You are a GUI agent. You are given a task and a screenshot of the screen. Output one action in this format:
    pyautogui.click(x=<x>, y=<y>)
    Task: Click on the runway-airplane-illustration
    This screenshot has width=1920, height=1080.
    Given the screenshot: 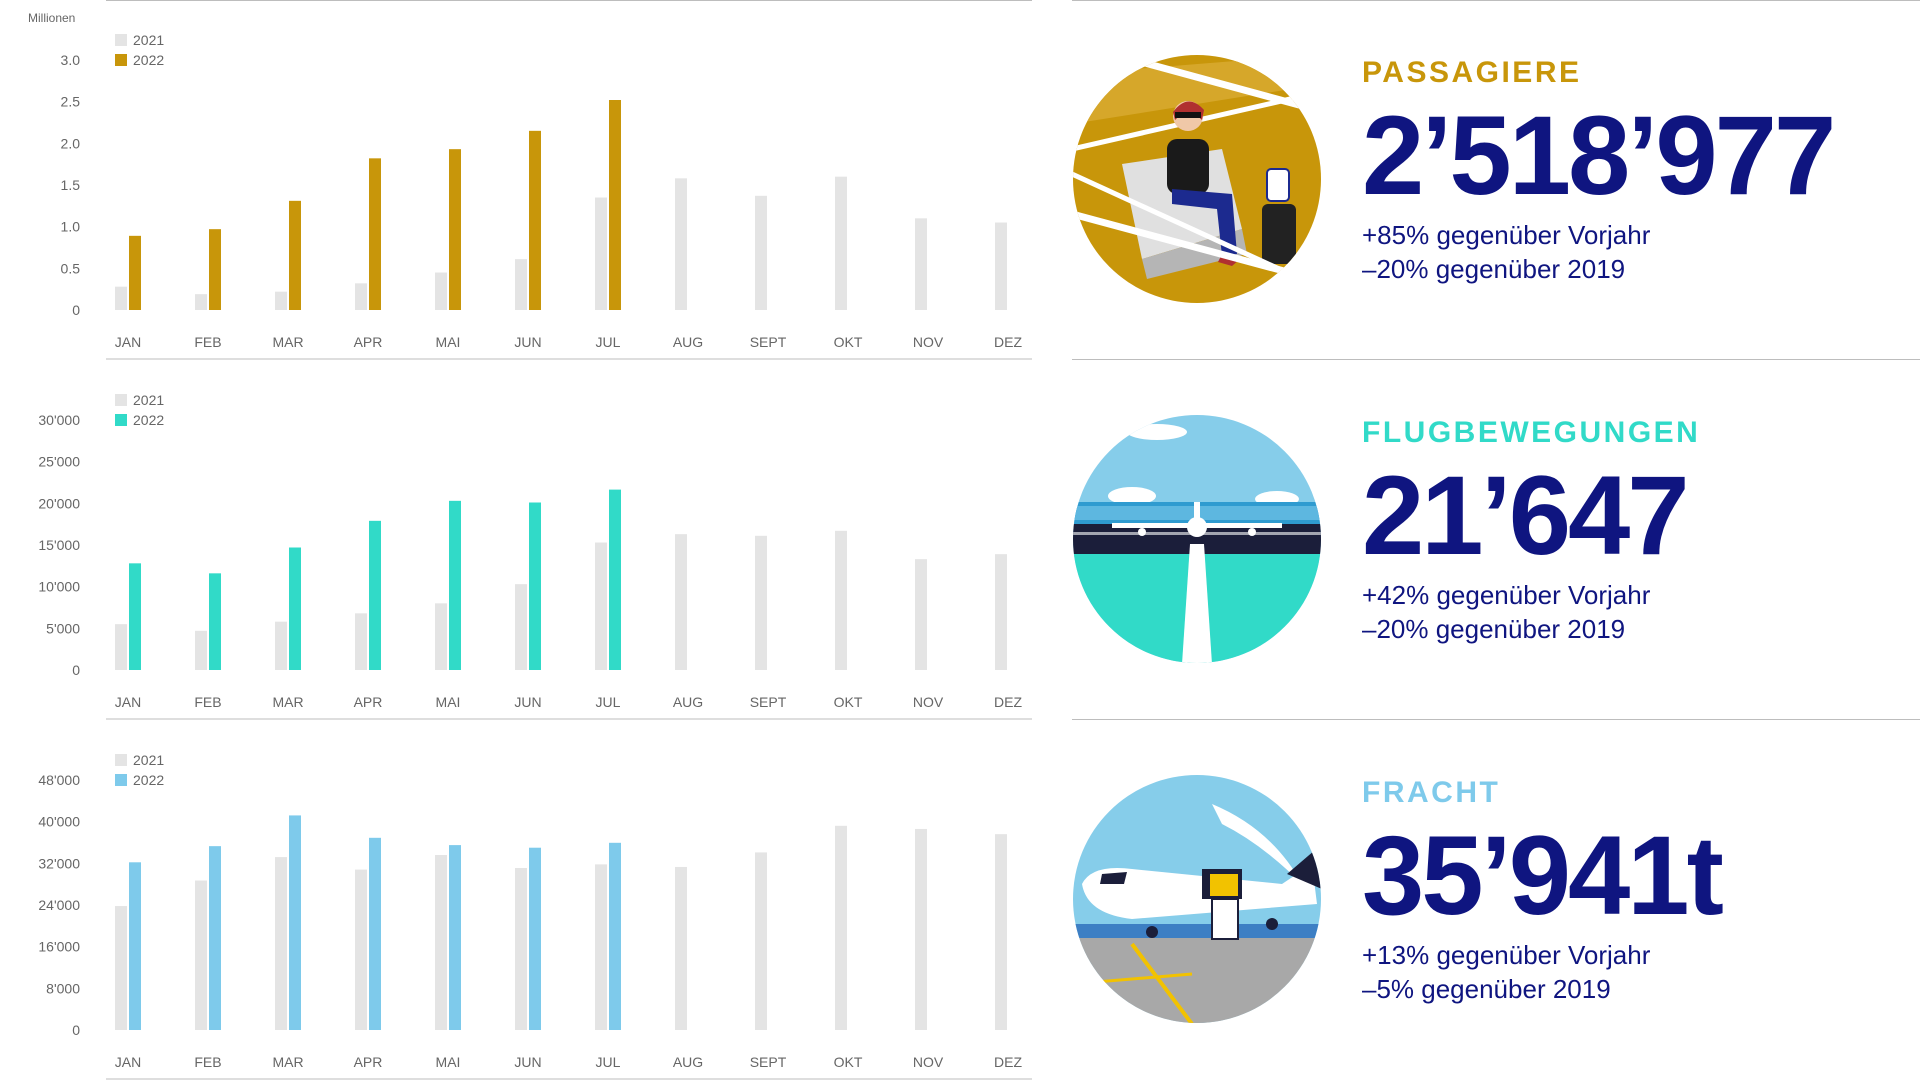 What is the action you would take?
    pyautogui.click(x=1197, y=539)
    